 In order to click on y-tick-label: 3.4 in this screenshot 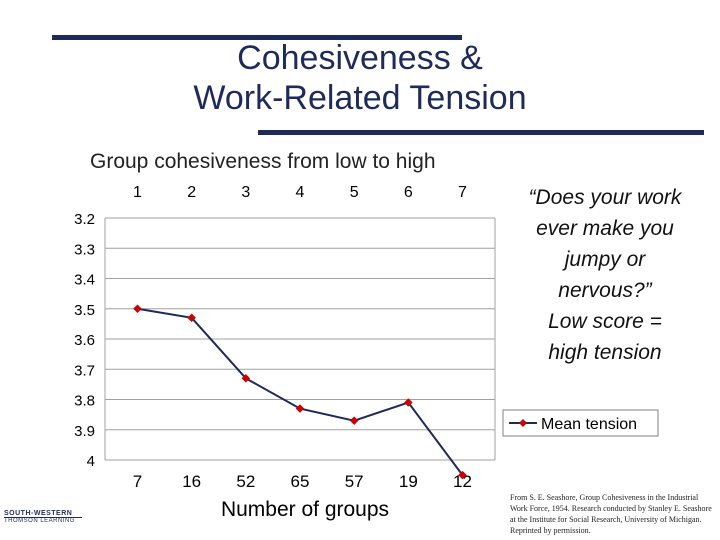, I will do `click(84, 280)`.